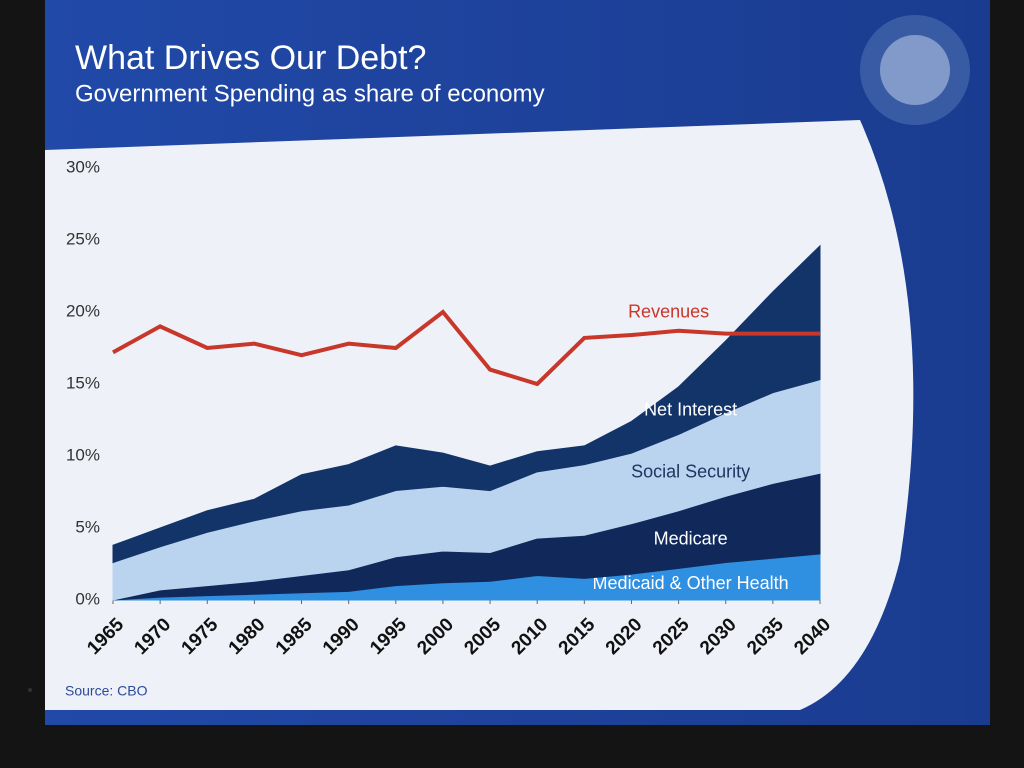 Image resolution: width=1024 pixels, height=768 pixels. What do you see at coordinates (87, 598) in the screenshot?
I see `y-tick-label: 0%` at bounding box center [87, 598].